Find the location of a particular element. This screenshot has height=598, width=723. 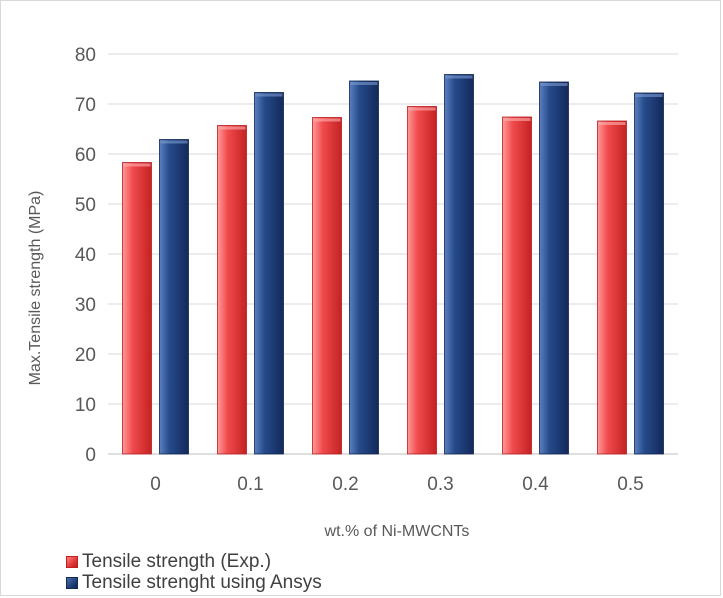

x-tick-label: 0 is located at coordinates (155, 484).